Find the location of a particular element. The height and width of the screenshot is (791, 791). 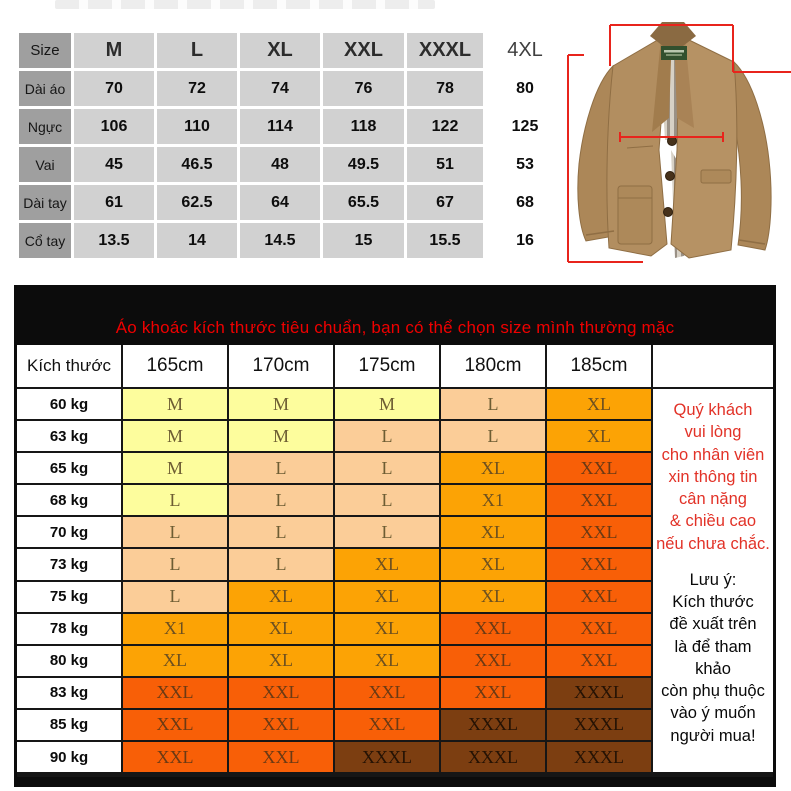

size-table-value: 45 is located at coordinates (114, 164).